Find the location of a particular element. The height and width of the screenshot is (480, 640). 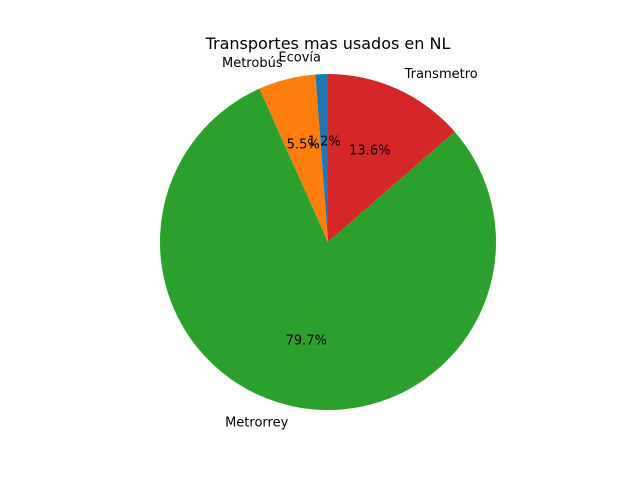

slice-label-metrorrey: Metrorrey is located at coordinates (256, 423).